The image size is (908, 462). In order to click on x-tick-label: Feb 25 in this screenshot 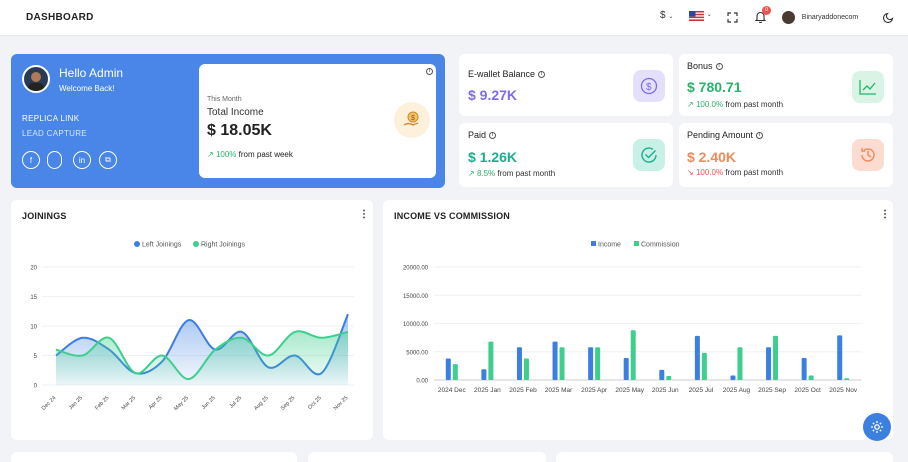, I will do `click(102, 403)`.